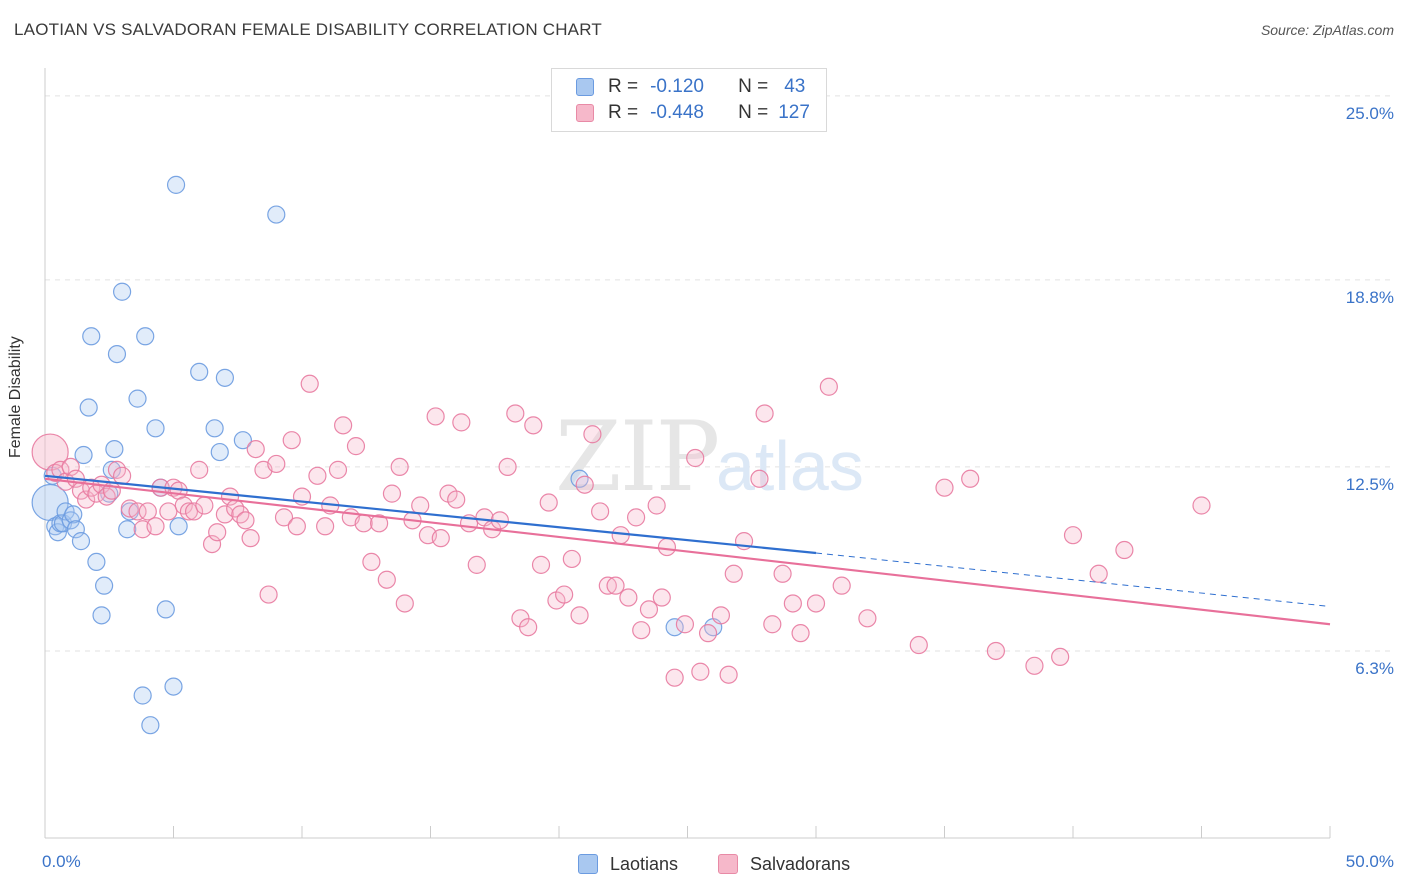  Describe the element at coordinates (709, 457) in the screenshot. I see `zipatlas-watermark: ZIP atlas` at that location.